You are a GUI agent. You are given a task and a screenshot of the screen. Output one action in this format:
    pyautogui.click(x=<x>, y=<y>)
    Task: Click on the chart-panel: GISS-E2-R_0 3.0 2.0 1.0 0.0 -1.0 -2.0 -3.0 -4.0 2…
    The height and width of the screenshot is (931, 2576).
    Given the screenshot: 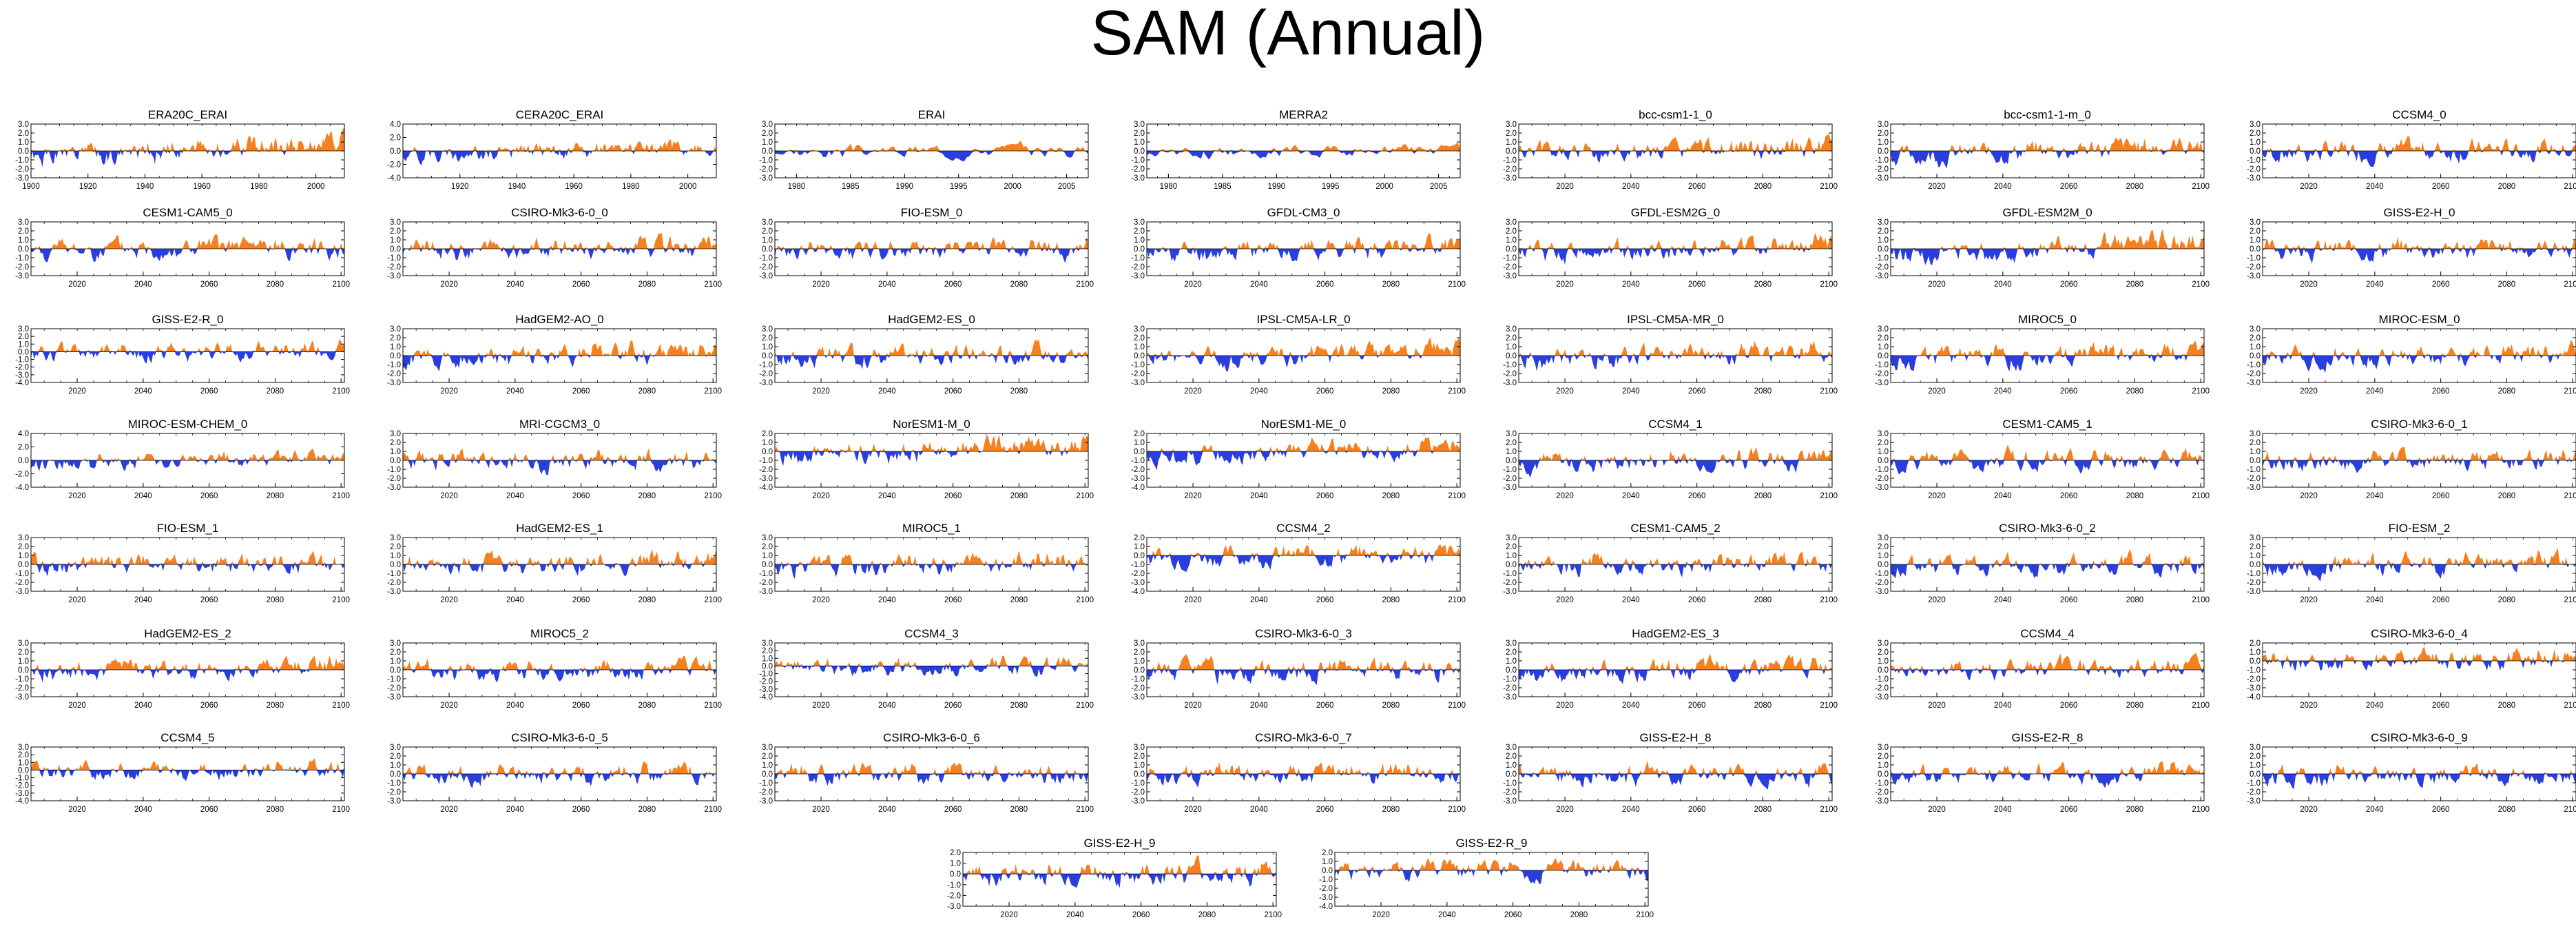 What is the action you would take?
    pyautogui.click(x=175, y=358)
    